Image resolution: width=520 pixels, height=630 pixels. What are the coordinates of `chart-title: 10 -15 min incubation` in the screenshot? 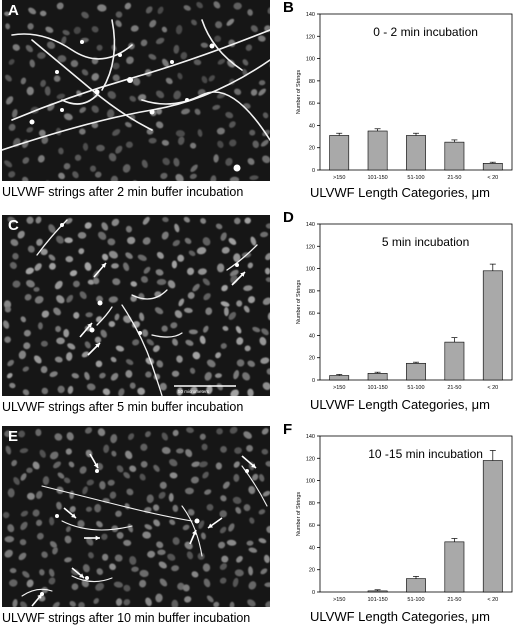 It's located at (425, 454).